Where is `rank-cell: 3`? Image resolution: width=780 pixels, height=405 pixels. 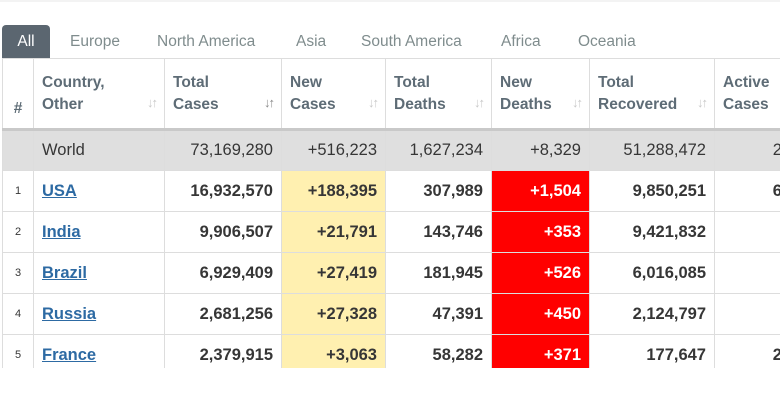
rank-cell: 3 is located at coordinates (18, 273).